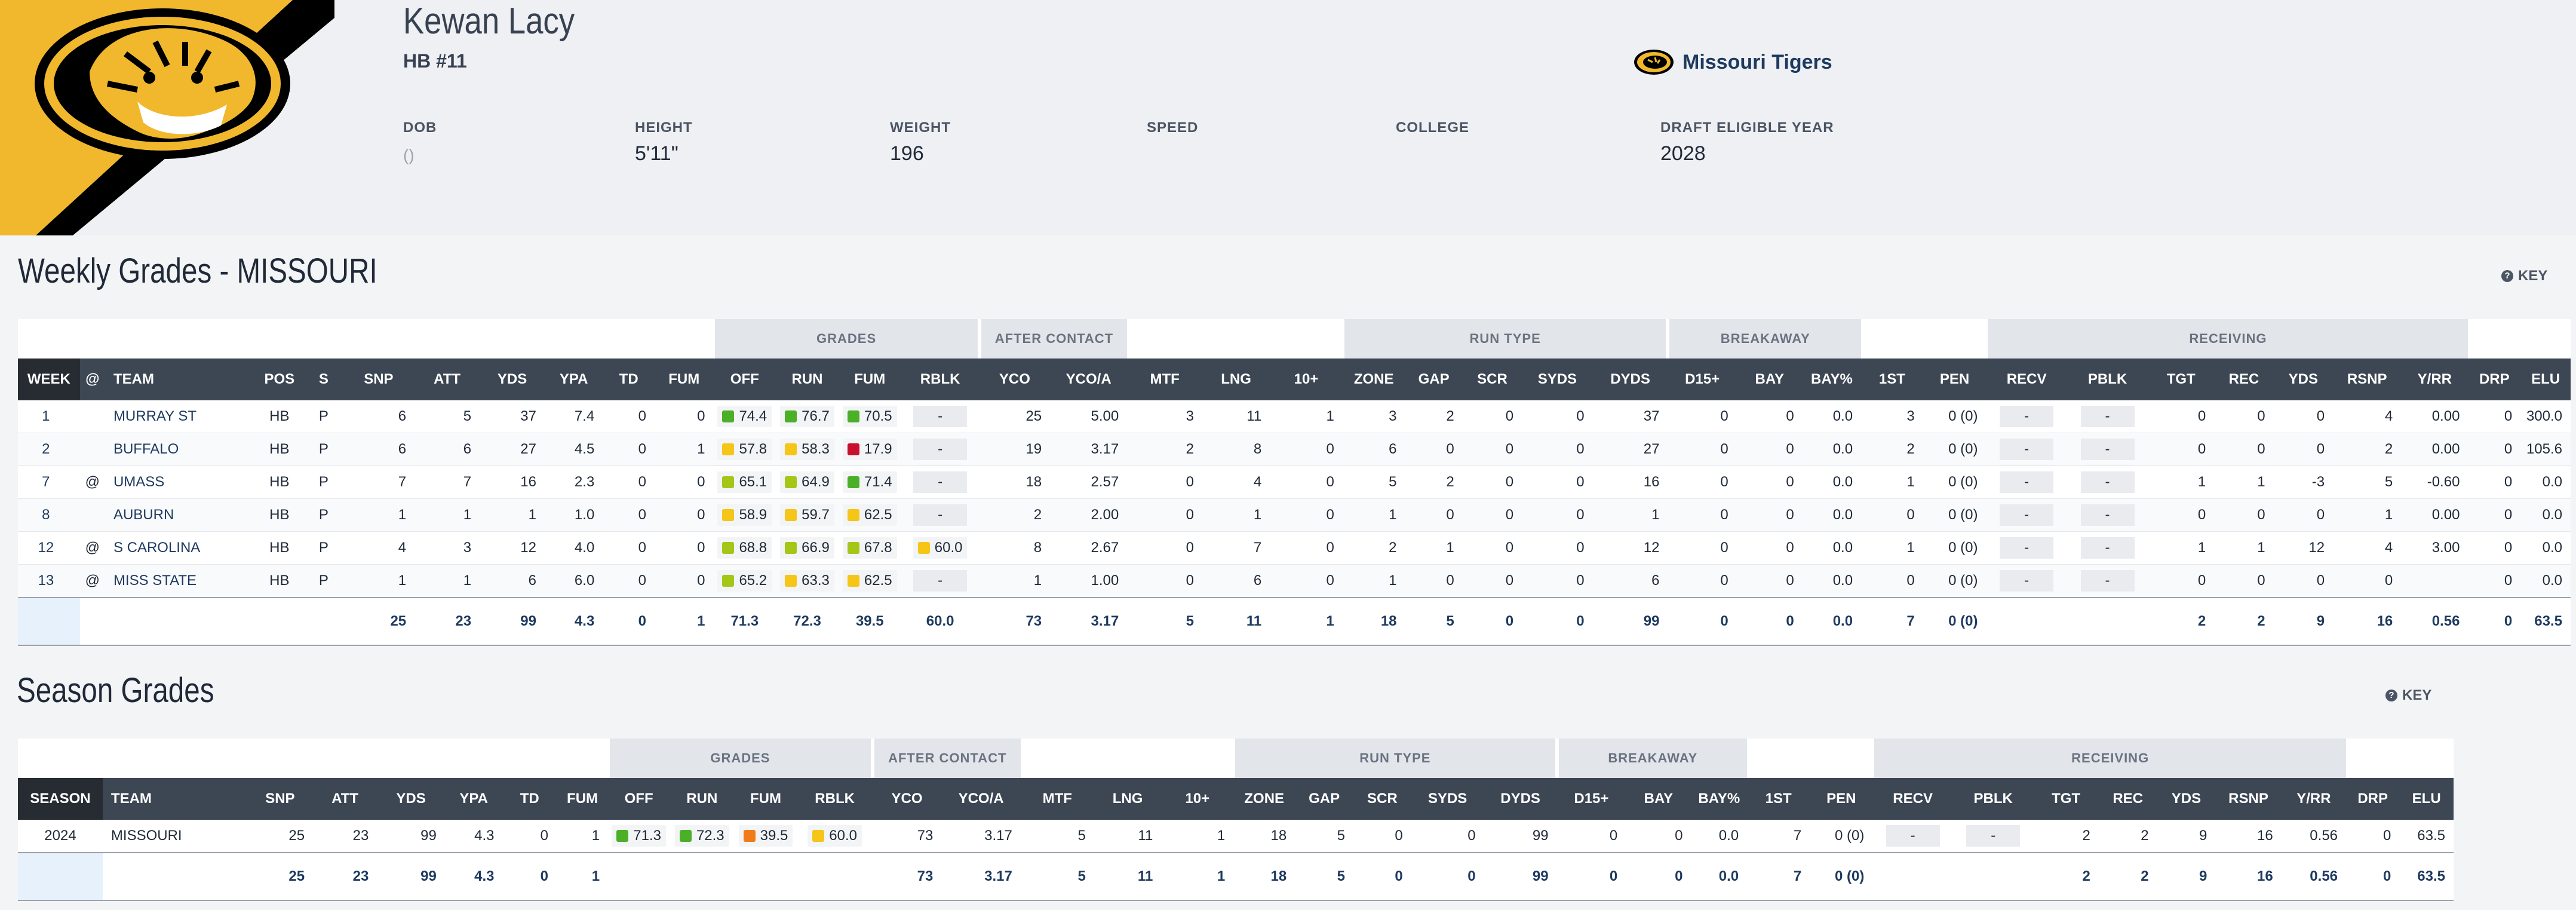  Describe the element at coordinates (49, 515) in the screenshot. I see `week-cell: 8` at that location.